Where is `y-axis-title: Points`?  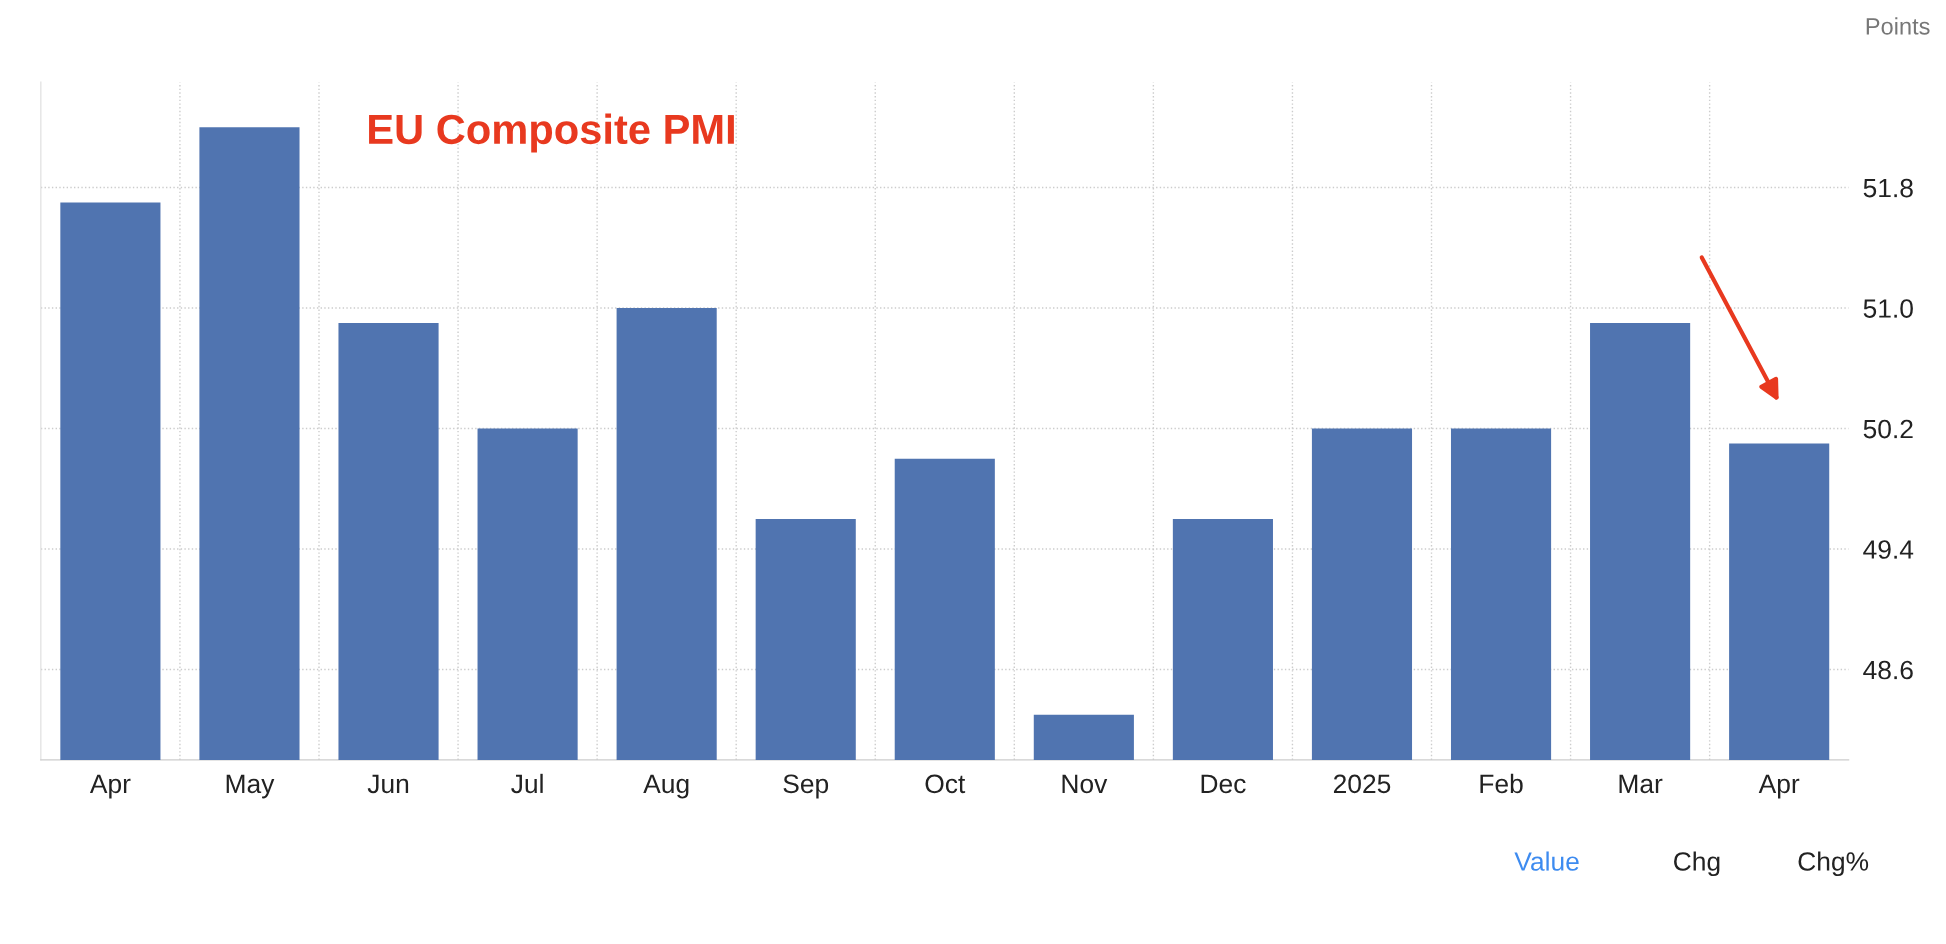
y-axis-title: Points is located at coordinates (1898, 26).